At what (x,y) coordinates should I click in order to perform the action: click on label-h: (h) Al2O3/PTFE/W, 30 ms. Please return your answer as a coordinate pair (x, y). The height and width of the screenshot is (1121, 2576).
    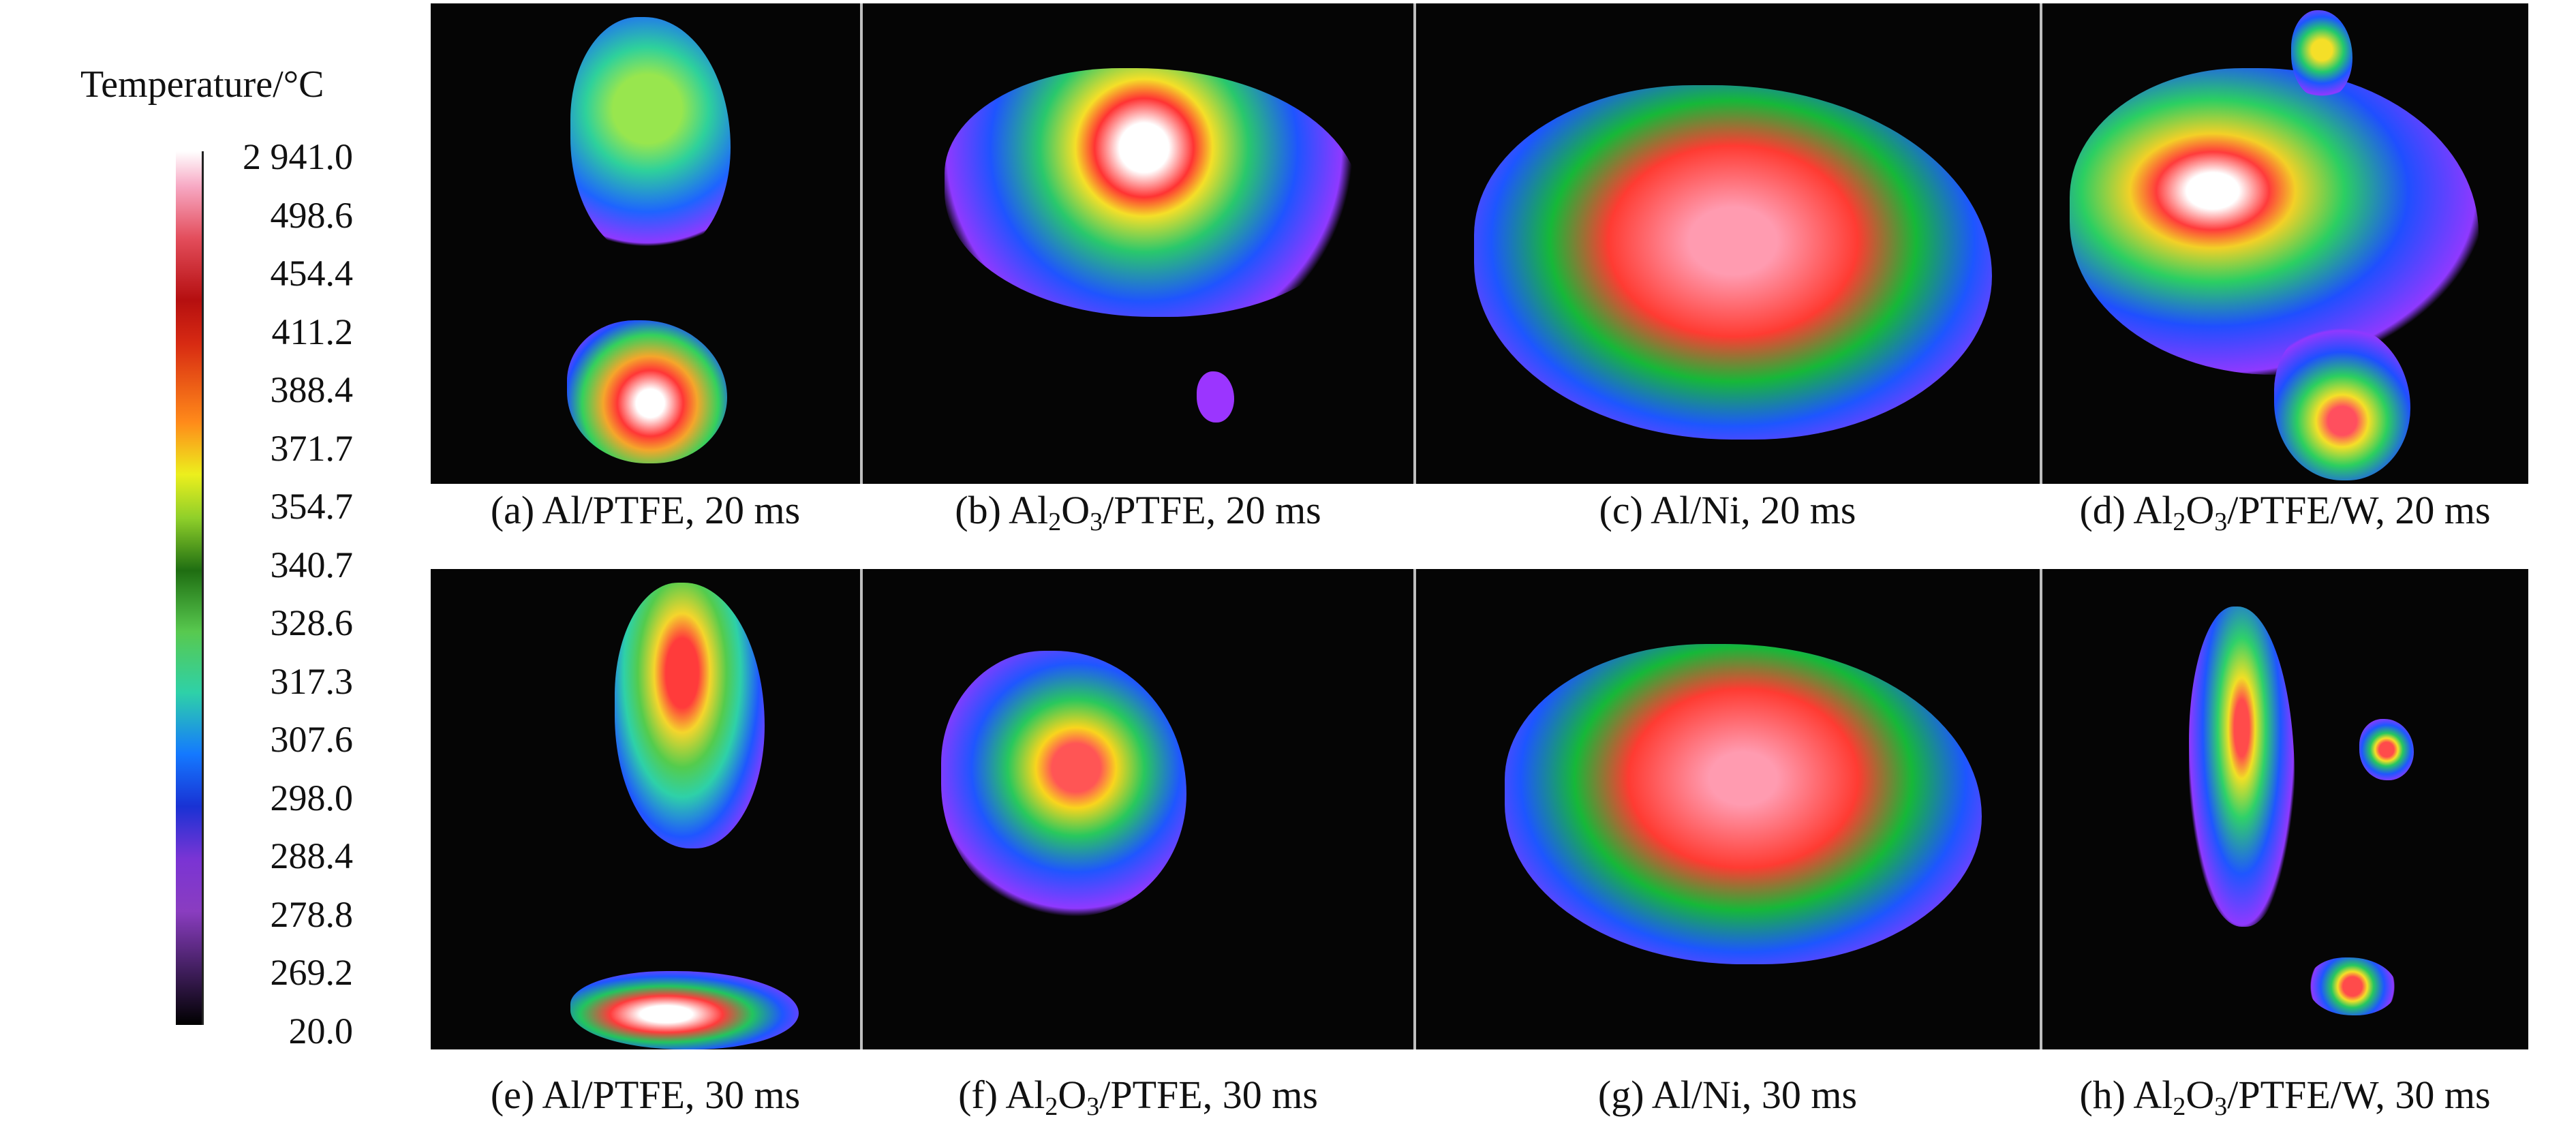
    Looking at the image, I should click on (2285, 1097).